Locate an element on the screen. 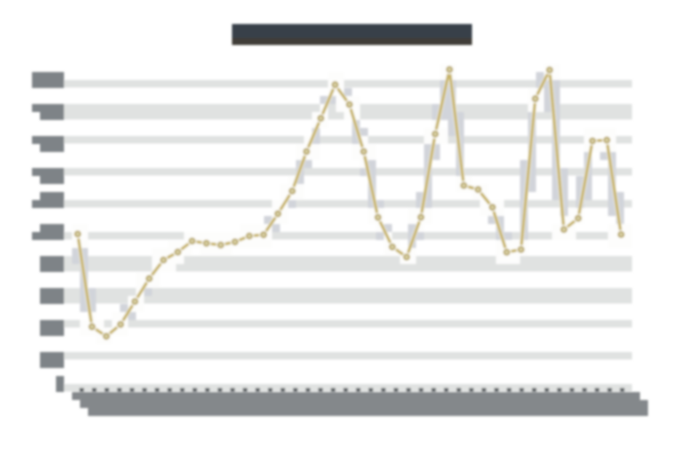  x-labels-redaction-row is located at coordinates (356, 396).